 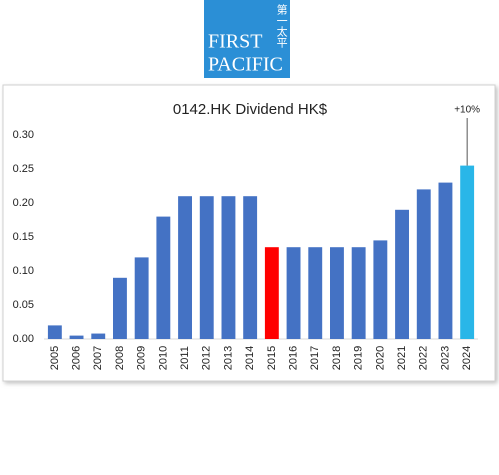 I want to click on y-tick-label: 0.30, so click(x=23, y=135).